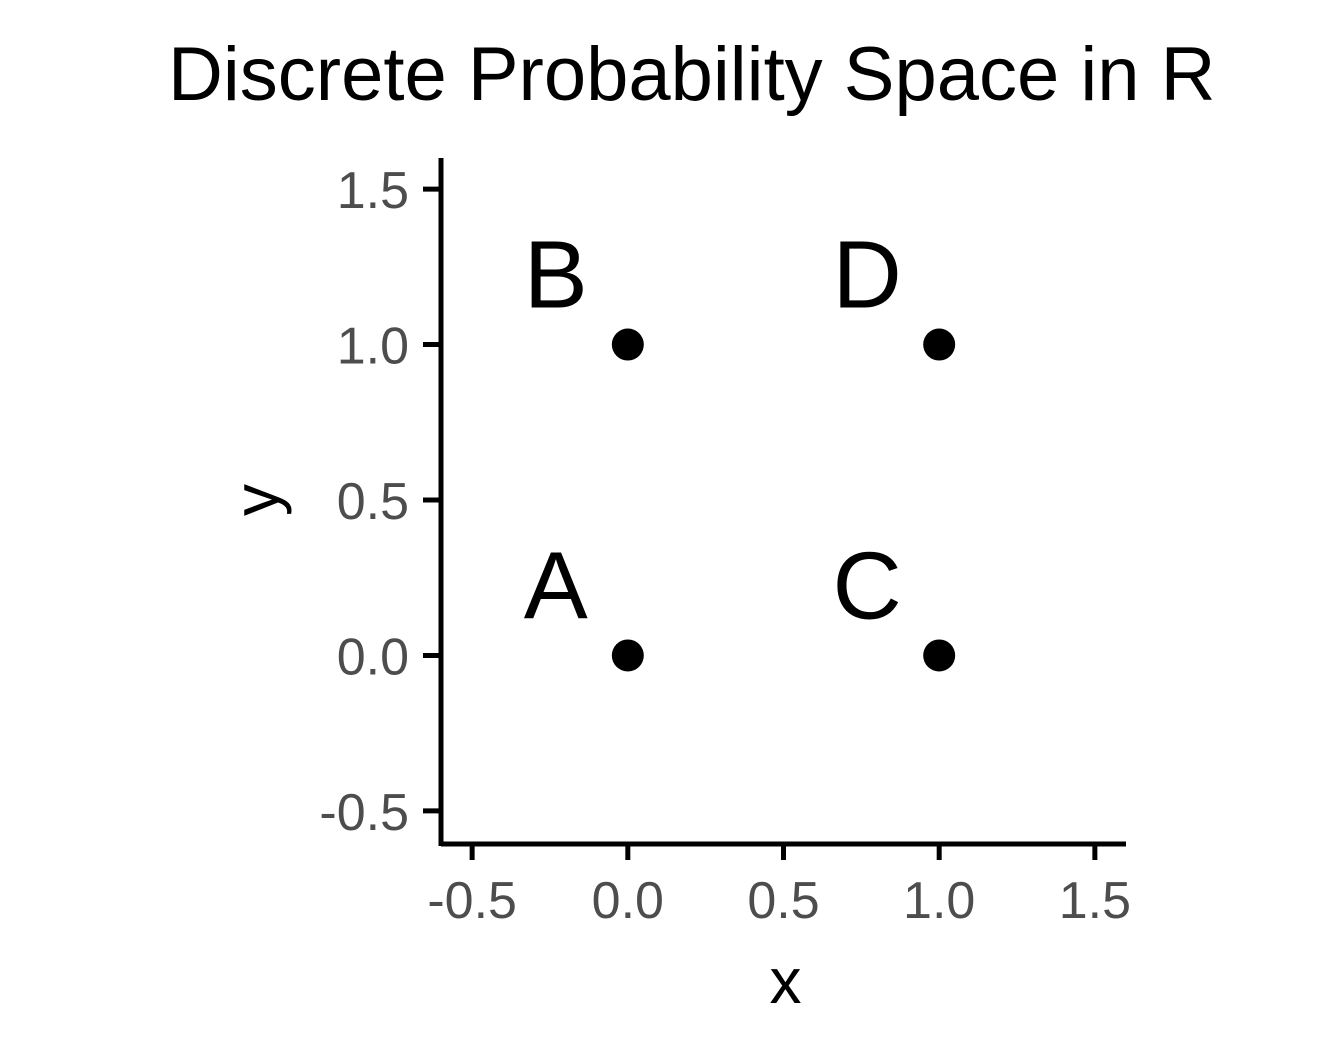  What do you see at coordinates (472, 901) in the screenshot?
I see `x-tick-label: -0.5` at bounding box center [472, 901].